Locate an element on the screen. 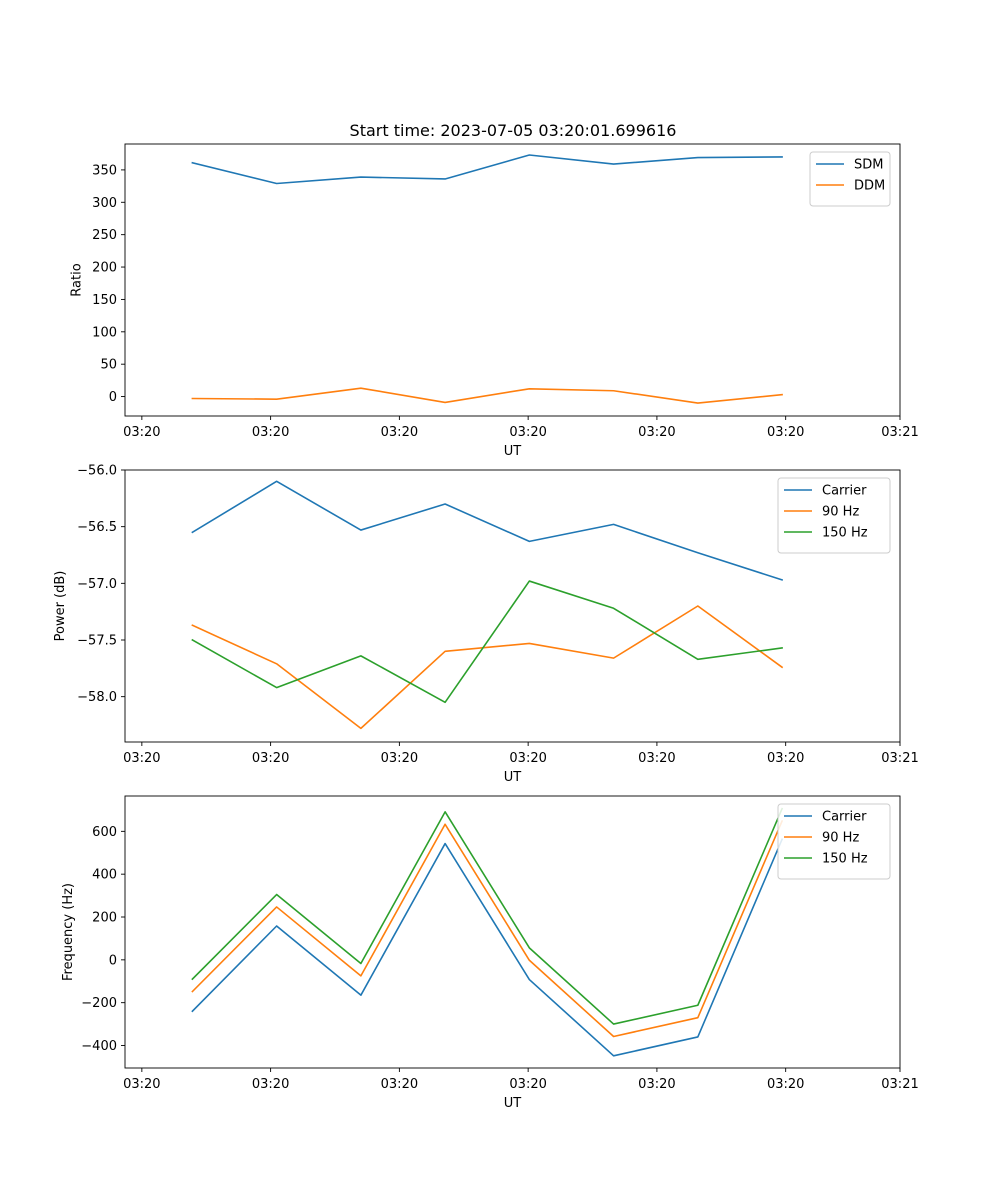 The image size is (1000, 1200). y-tick-label: 150 is located at coordinates (104, 300).